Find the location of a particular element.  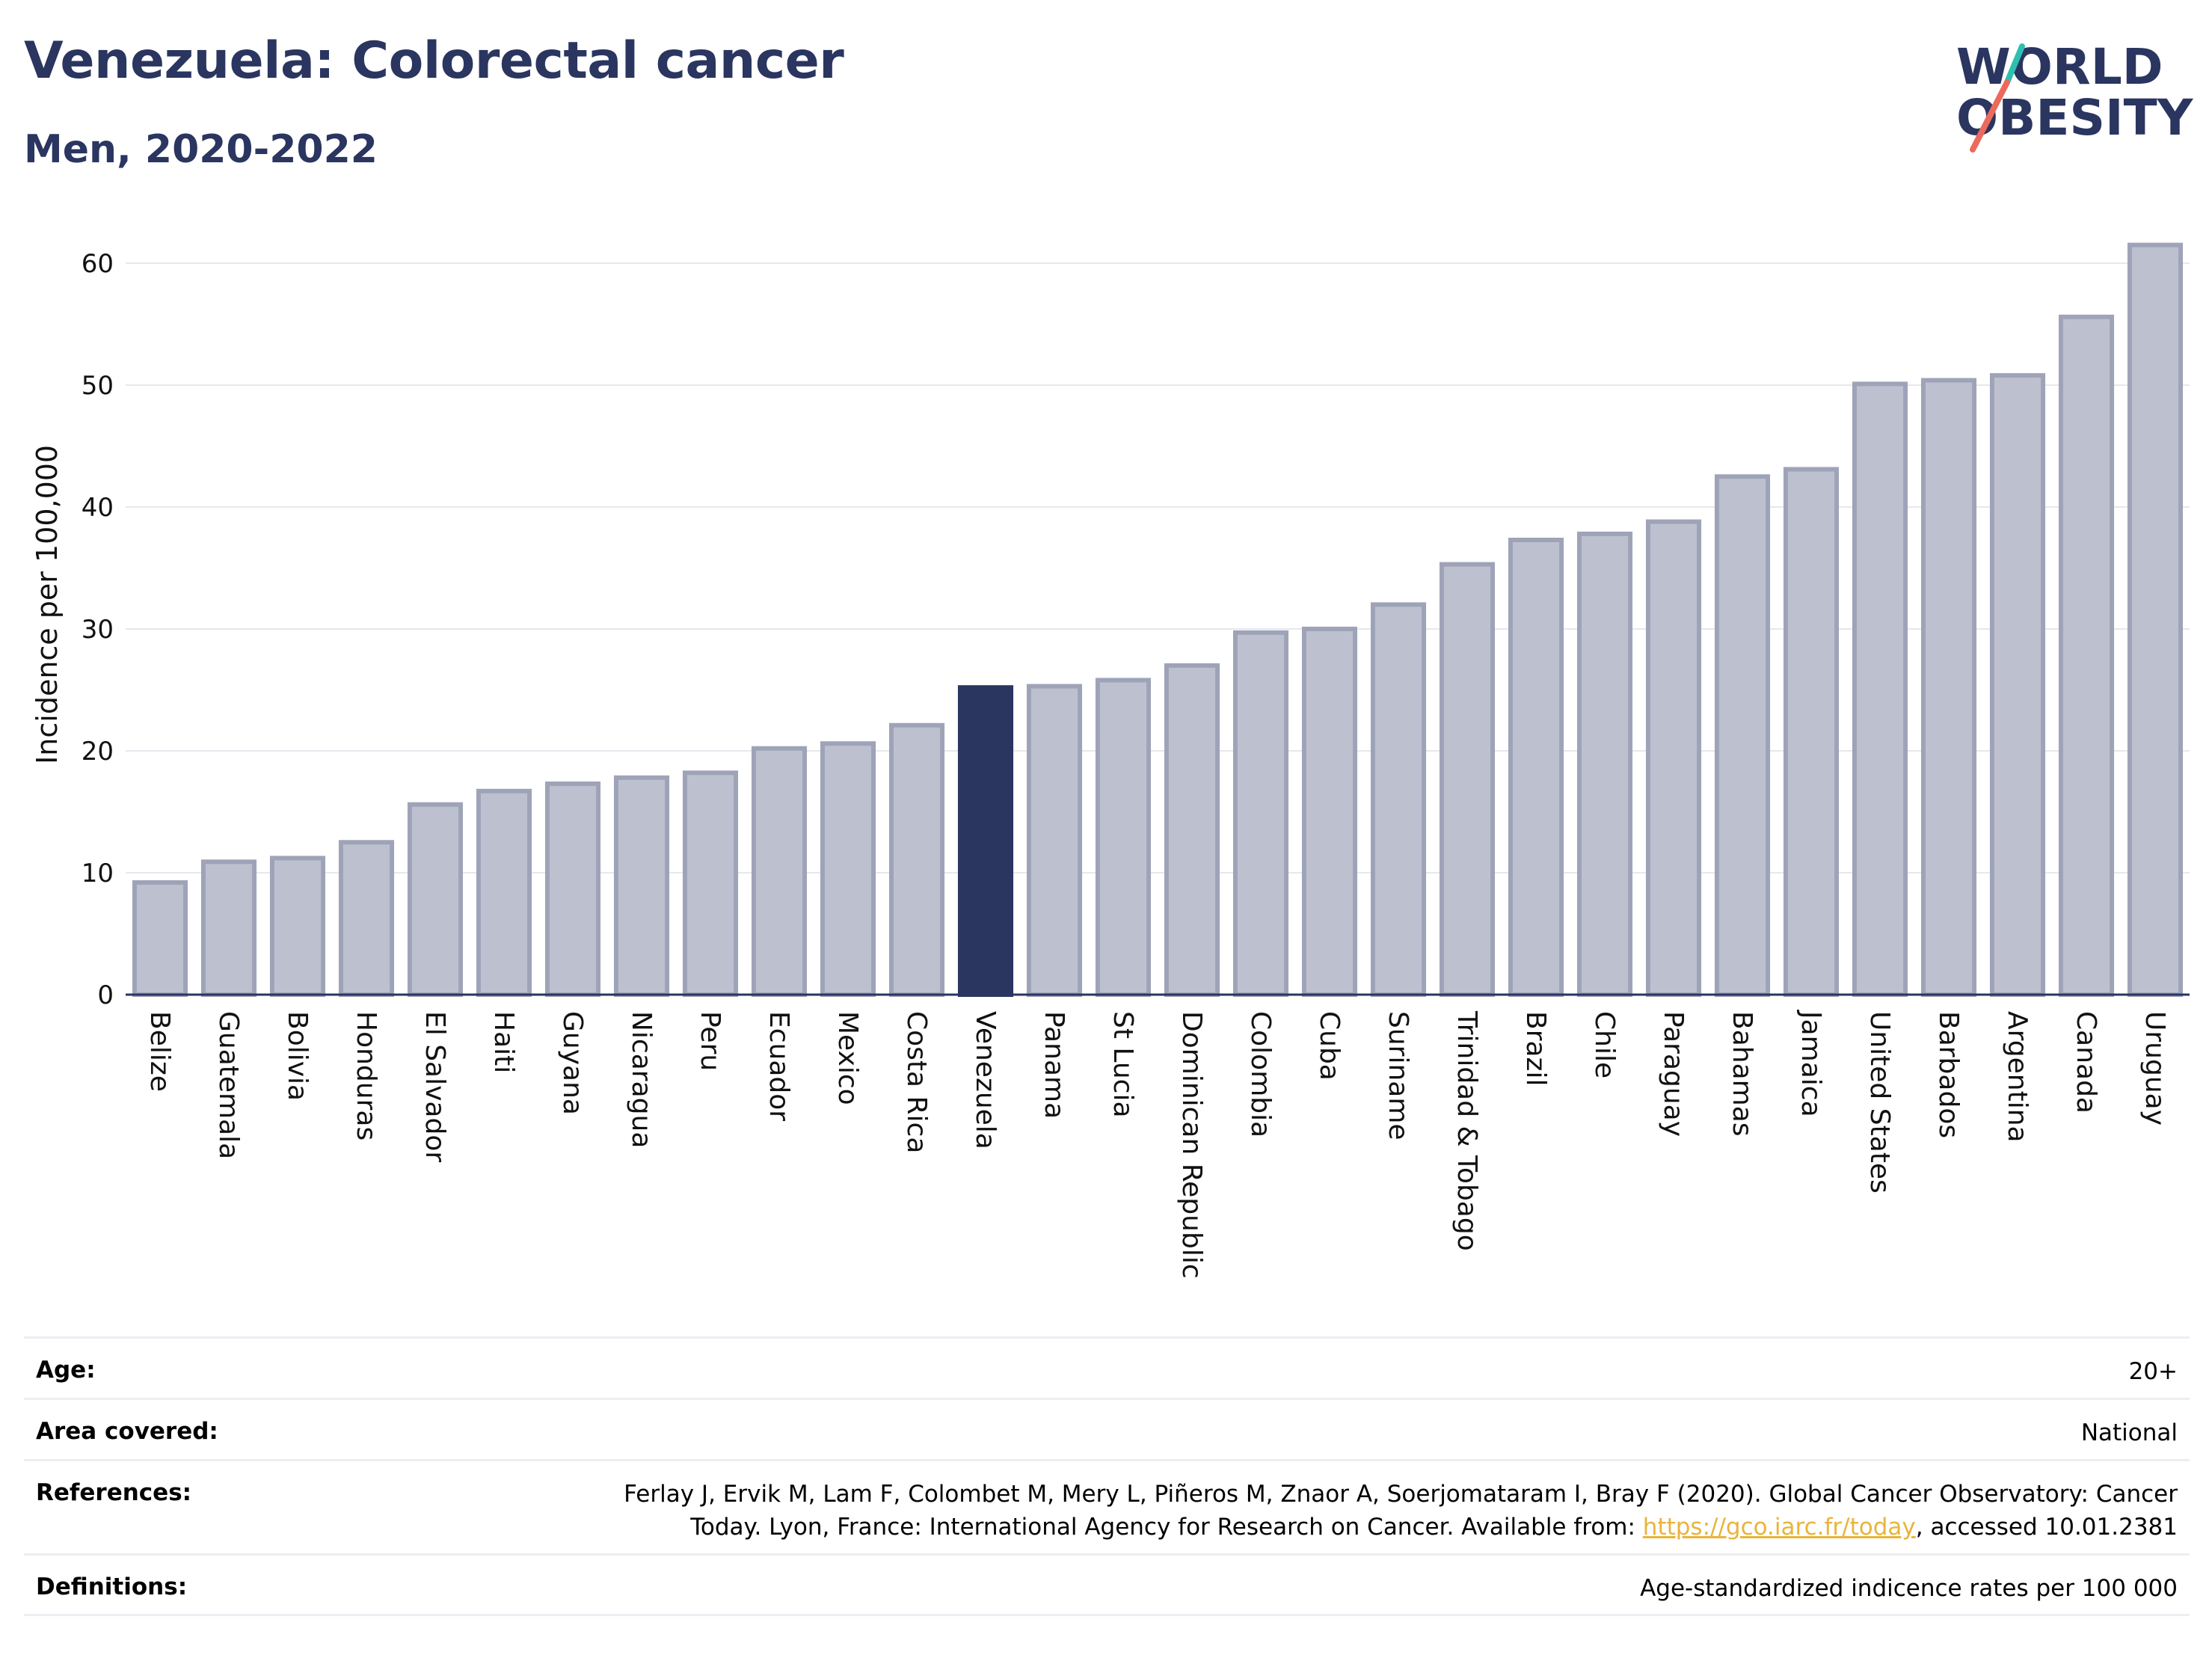

x-tick-label: United States is located at coordinates (1879, 1102).